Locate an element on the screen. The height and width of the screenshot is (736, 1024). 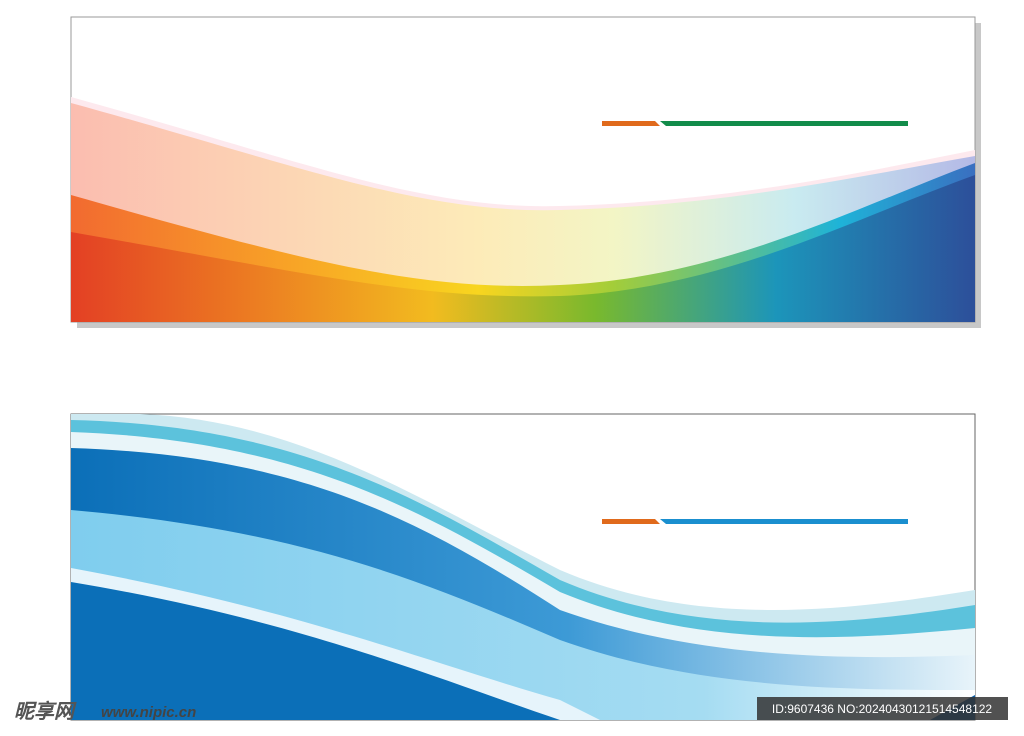
id-box is located at coordinates (882, 708).